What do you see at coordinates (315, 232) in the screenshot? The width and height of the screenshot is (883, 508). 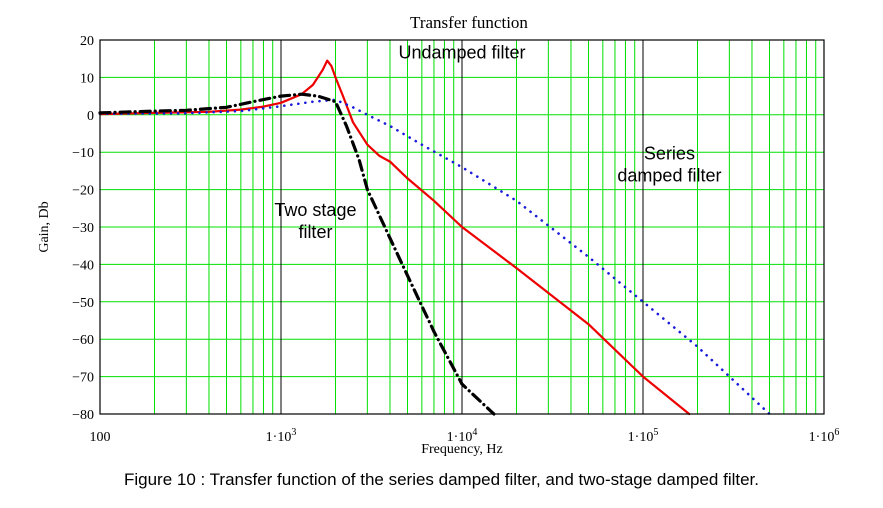 I see `annotation-two-stage-label: filter` at bounding box center [315, 232].